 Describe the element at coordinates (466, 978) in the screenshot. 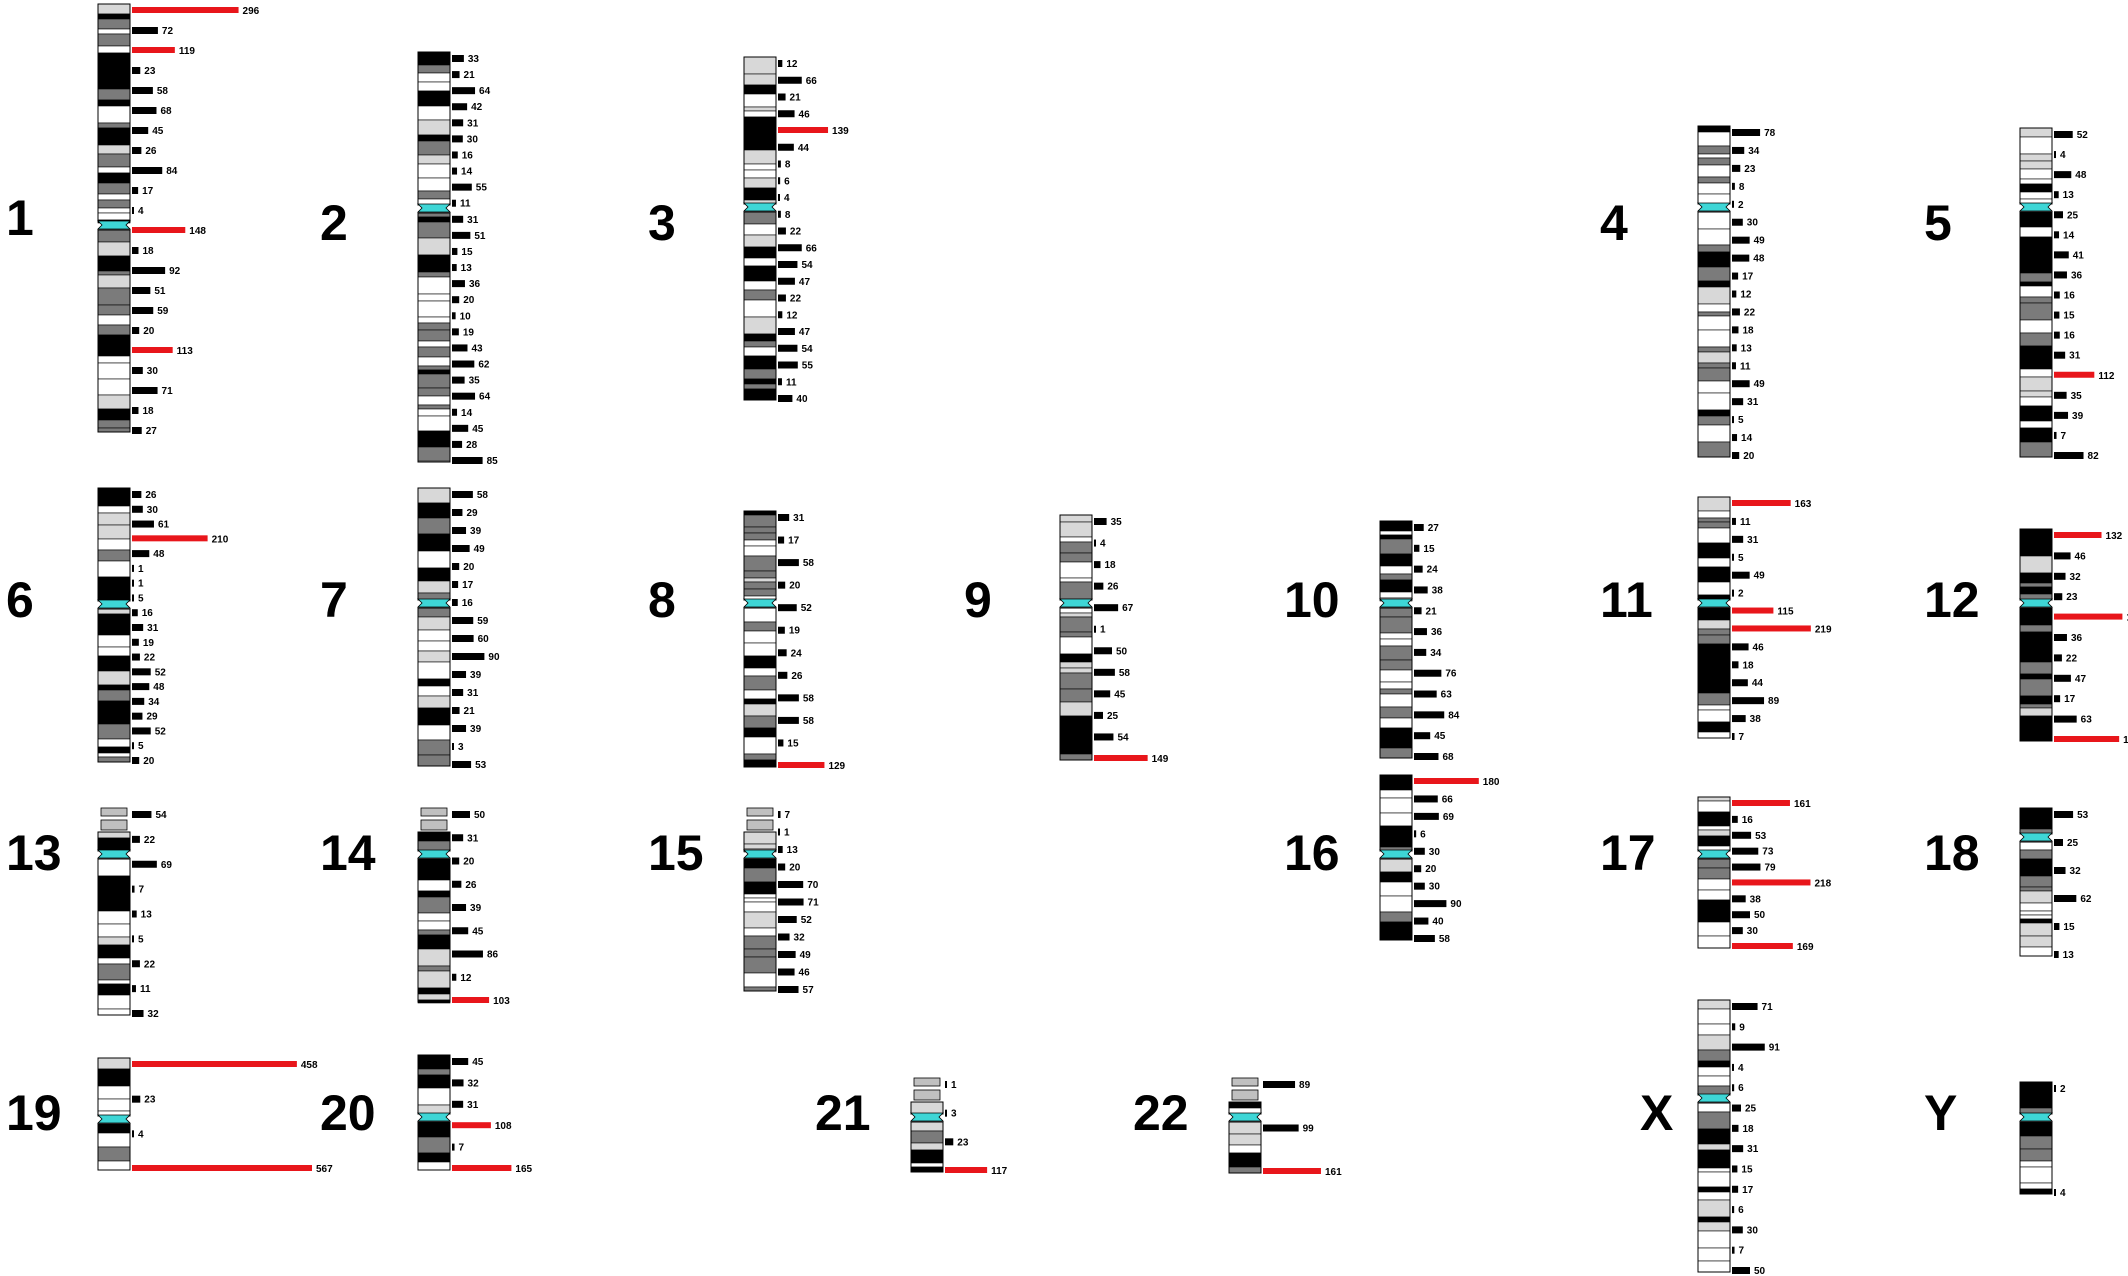

I see `chr-14-count-label-7: 12` at that location.